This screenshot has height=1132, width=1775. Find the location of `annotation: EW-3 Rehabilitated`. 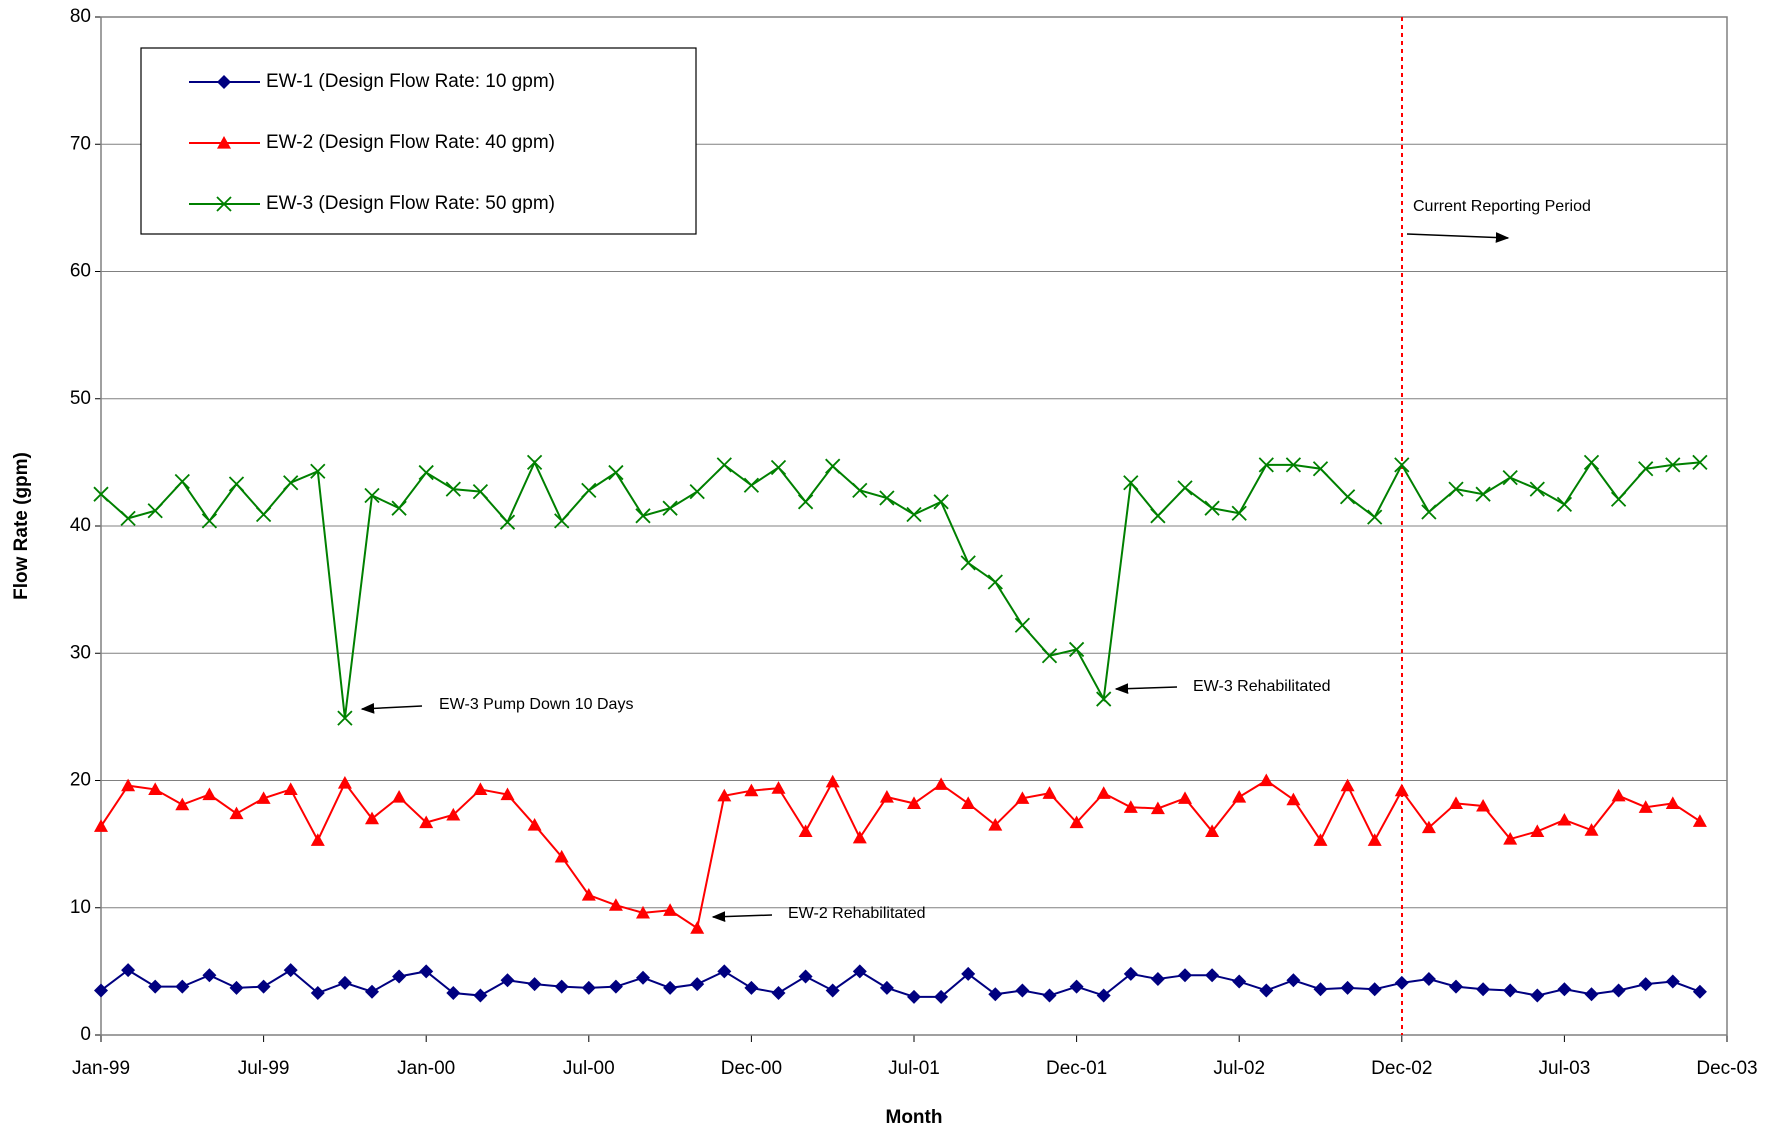

annotation: EW-3 Rehabilitated is located at coordinates (1262, 686).